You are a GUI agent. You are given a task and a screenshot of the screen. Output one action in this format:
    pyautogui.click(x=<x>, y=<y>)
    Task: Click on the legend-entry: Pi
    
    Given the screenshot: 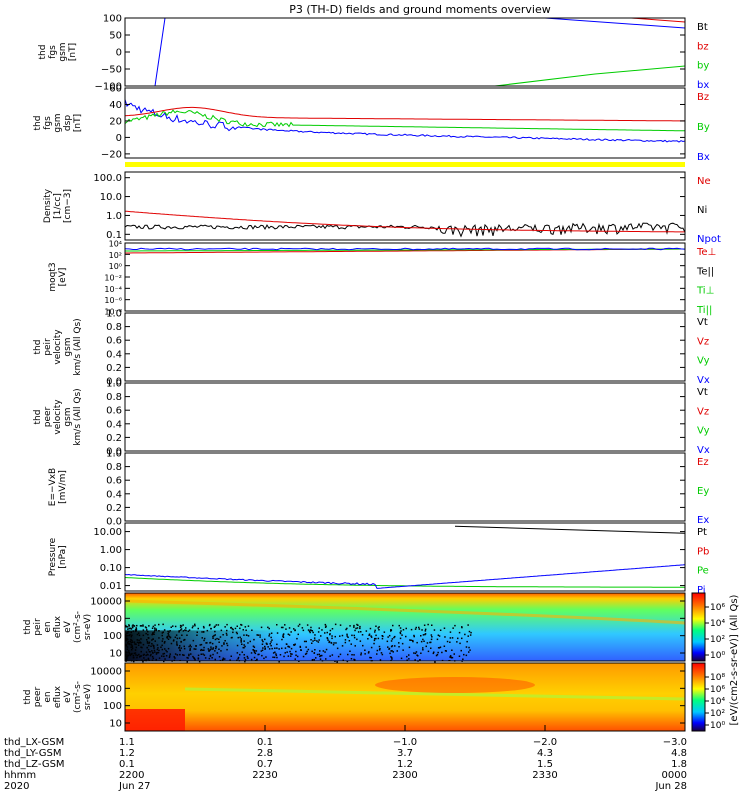 What is the action you would take?
    pyautogui.click(x=701, y=590)
    